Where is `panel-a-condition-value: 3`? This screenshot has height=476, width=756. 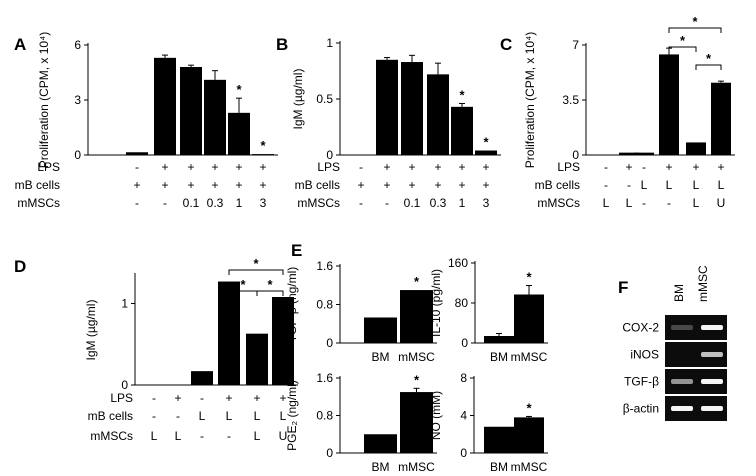
panel-a-condition-value: 3 is located at coordinates (263, 203).